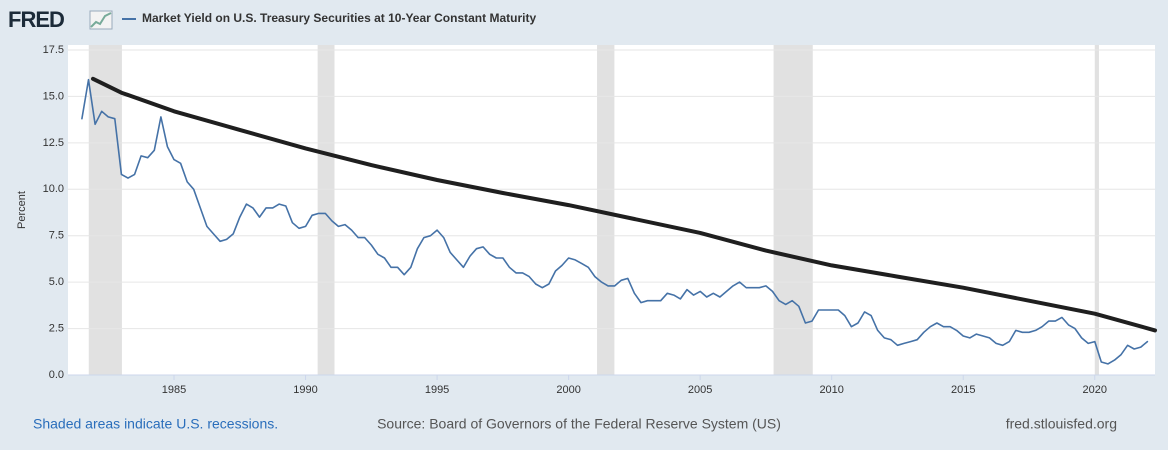 The width and height of the screenshot is (1168, 450). I want to click on y-tick-label: 12.5, so click(53, 143).